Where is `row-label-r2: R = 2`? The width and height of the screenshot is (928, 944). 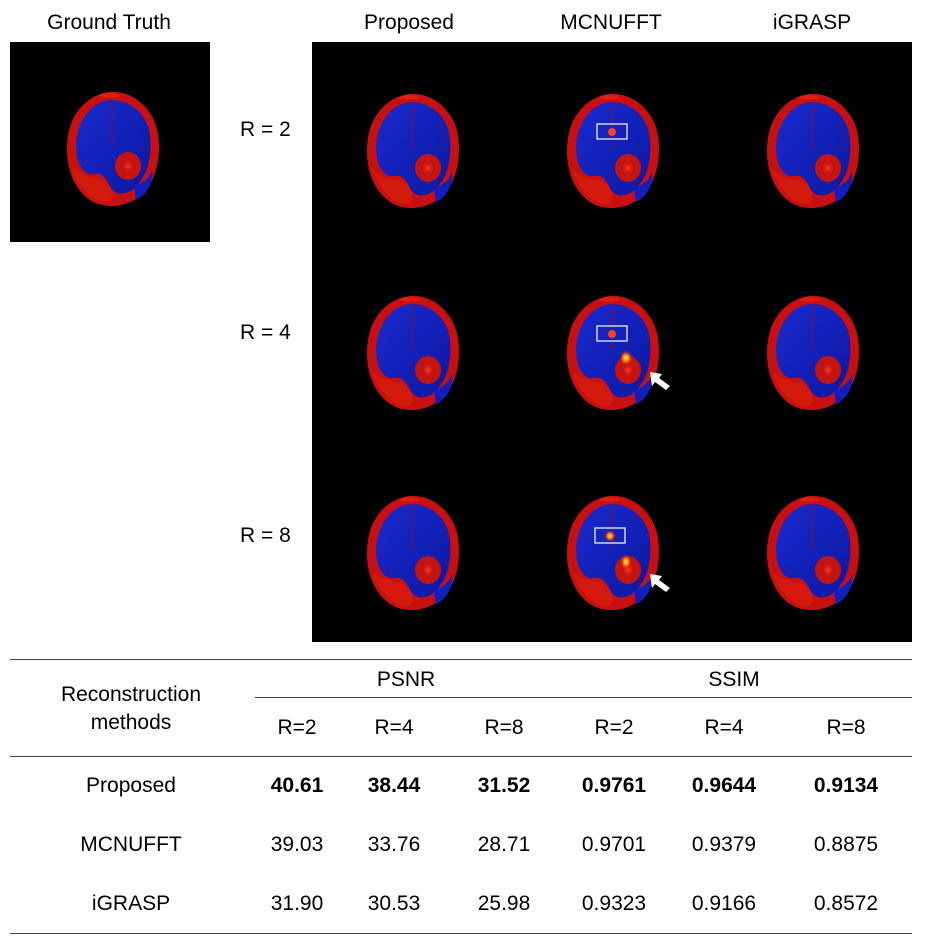 row-label-r2: R = 2 is located at coordinates (265, 129).